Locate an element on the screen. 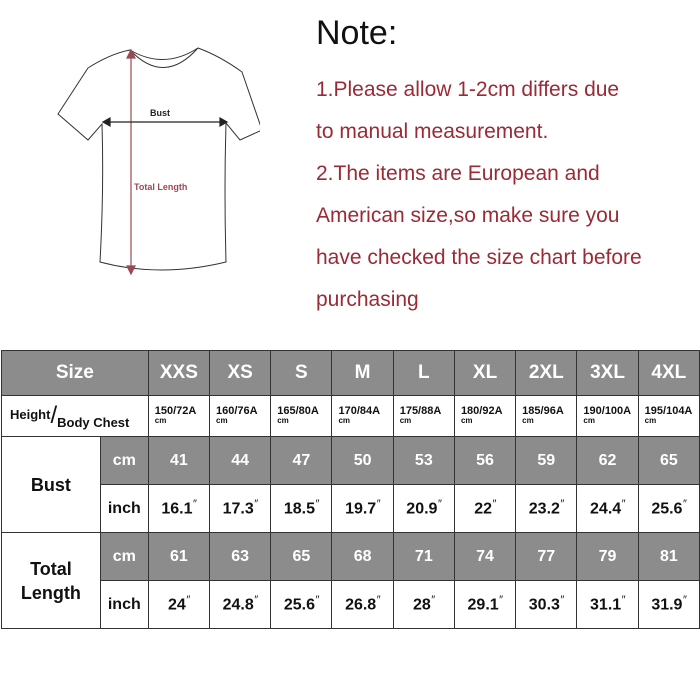 This screenshot has height=700, width=700. size-header: 3XL is located at coordinates (607, 373).